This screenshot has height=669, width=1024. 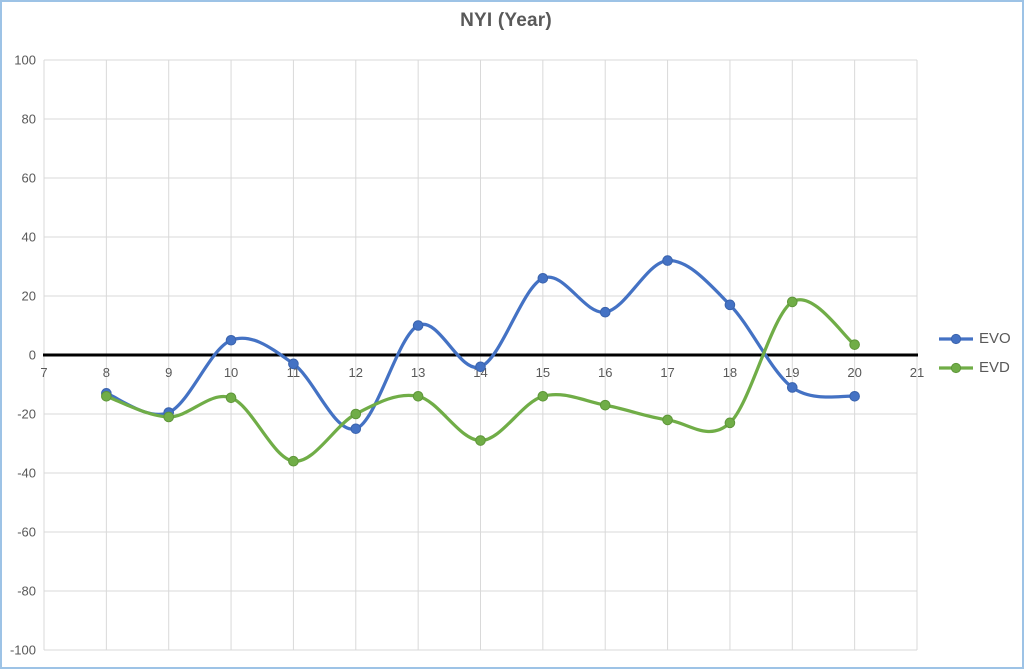 I want to click on x-axis-tick-label: 9, so click(x=168, y=372).